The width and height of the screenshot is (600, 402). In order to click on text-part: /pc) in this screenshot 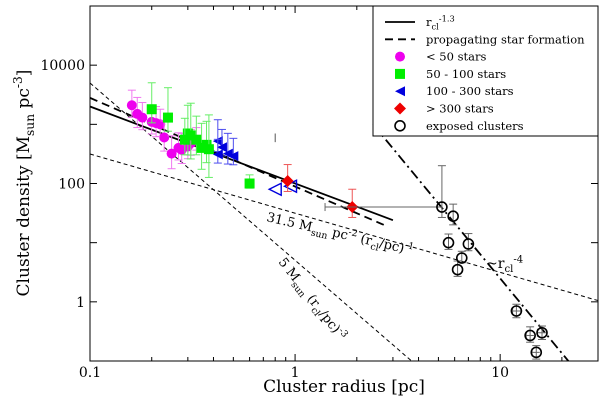, I will do `click(392, 246)`.